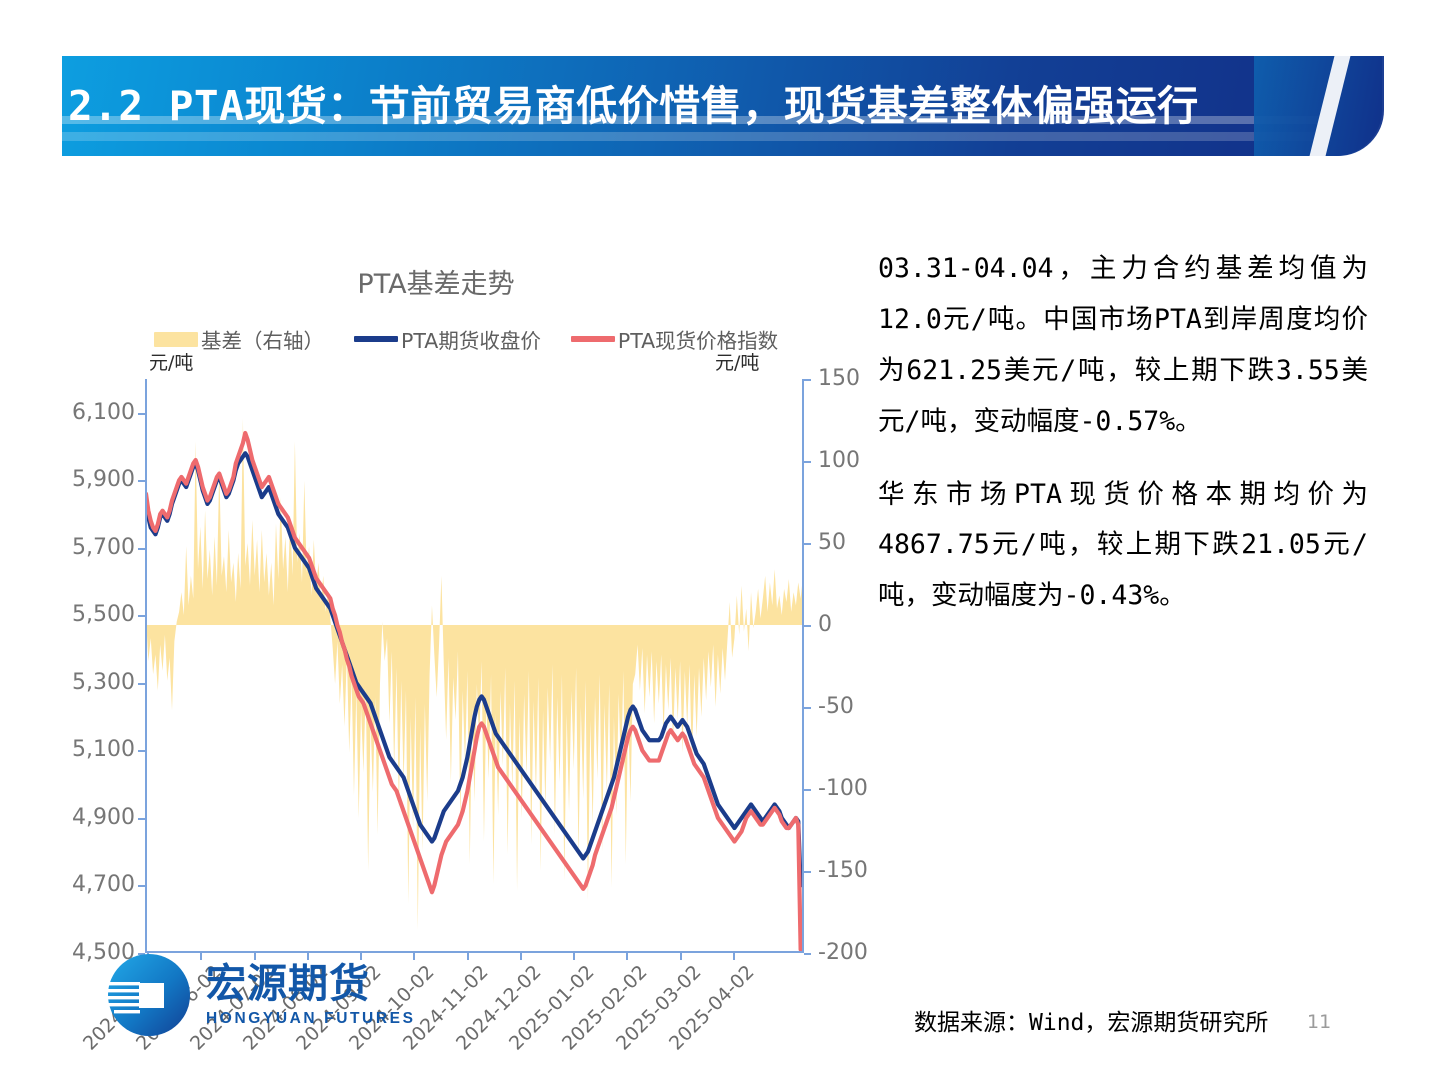 Image resolution: width=1440 pixels, height=1080 pixels. Describe the element at coordinates (176, 339) in the screenshot. I see `legend-swatch-basis` at that location.